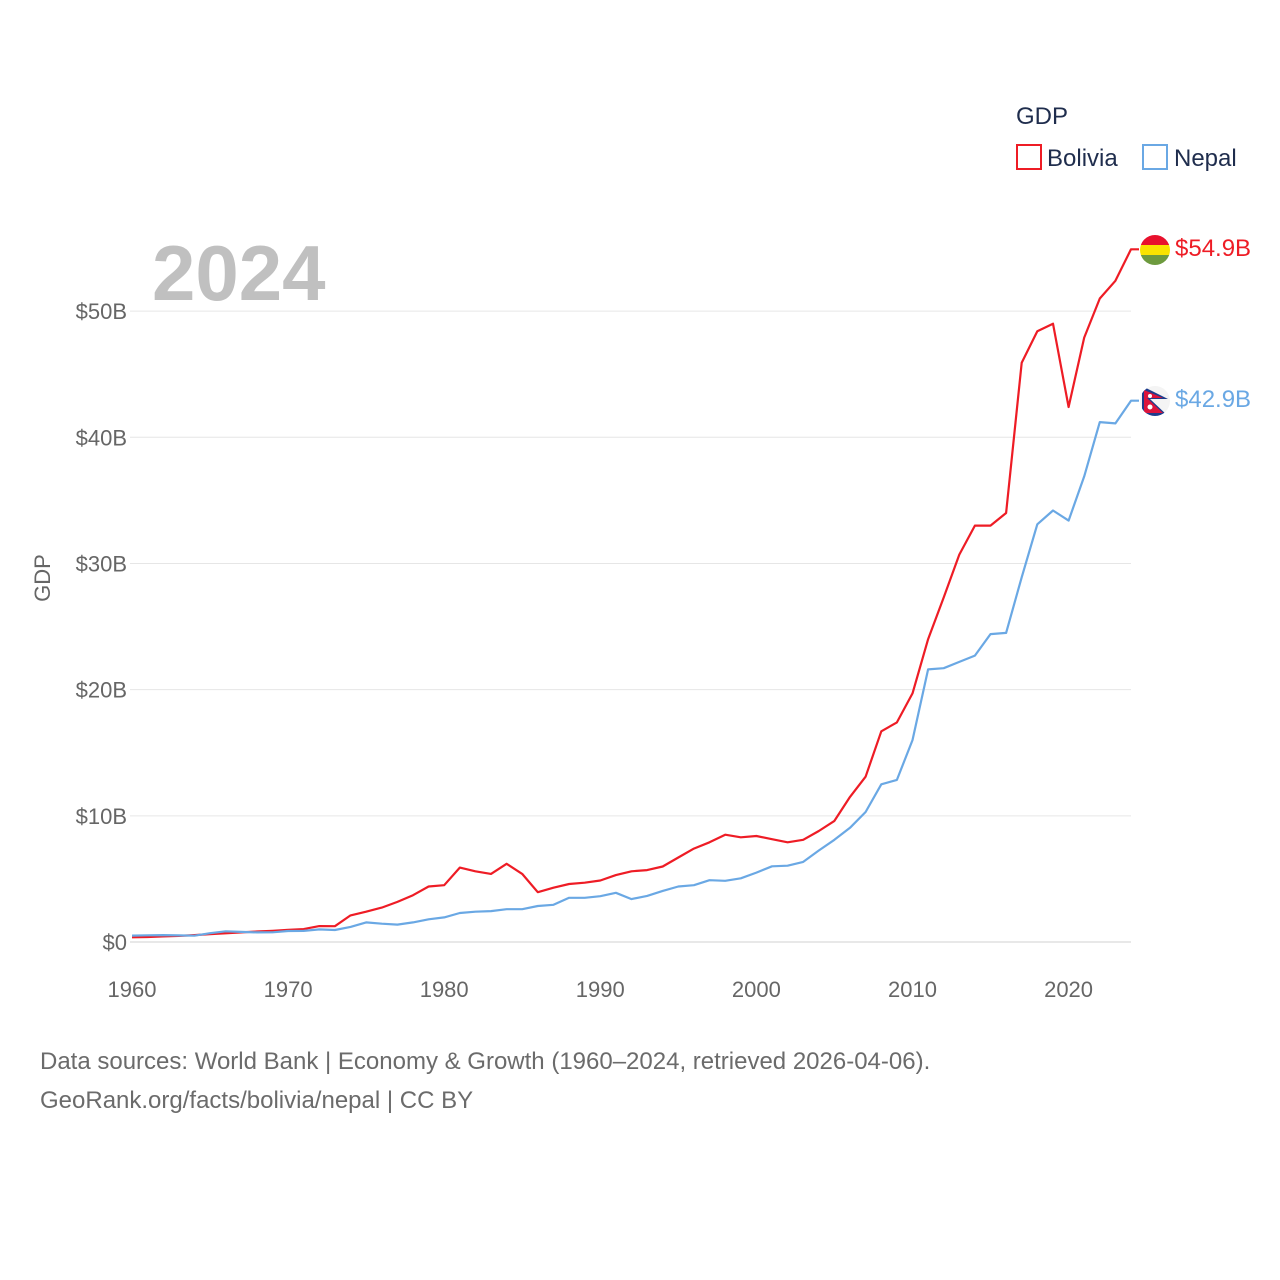  What do you see at coordinates (1068, 989) in the screenshot?
I see `x-tick-label: 2020` at bounding box center [1068, 989].